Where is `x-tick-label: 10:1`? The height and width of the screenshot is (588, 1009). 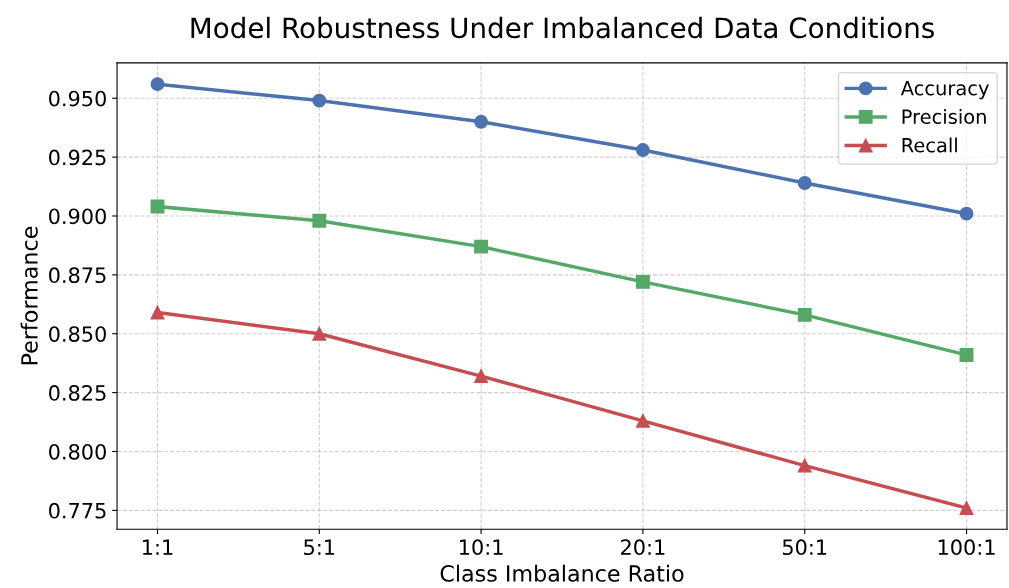
x-tick-label: 10:1 is located at coordinates (481, 547).